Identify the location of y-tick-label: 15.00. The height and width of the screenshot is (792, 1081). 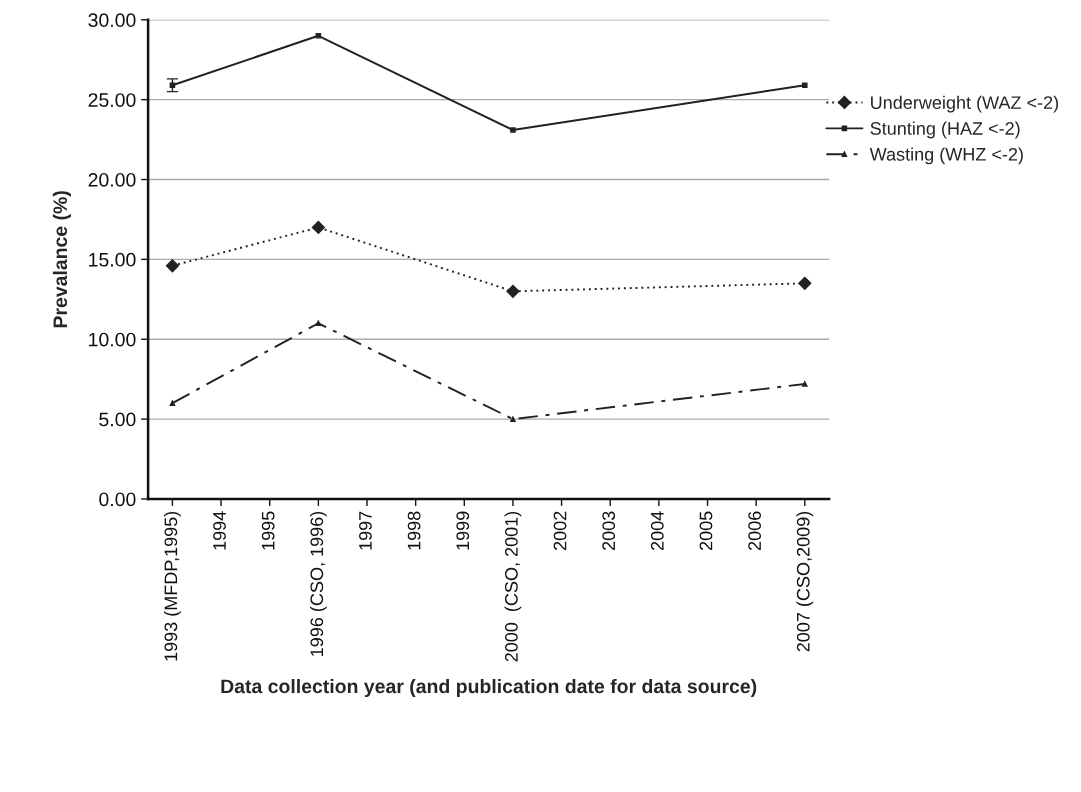
(112, 259).